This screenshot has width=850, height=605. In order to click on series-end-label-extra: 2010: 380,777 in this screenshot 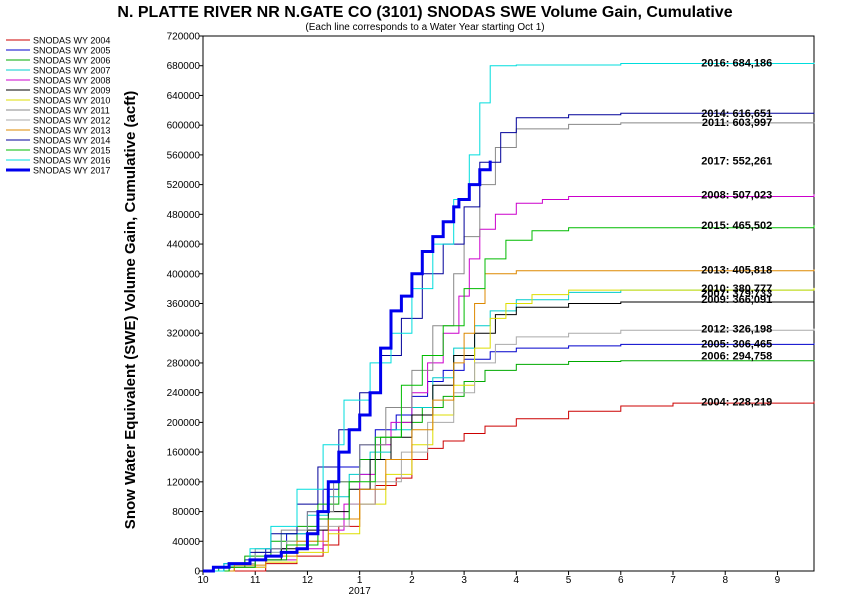, I will do `click(736, 289)`.